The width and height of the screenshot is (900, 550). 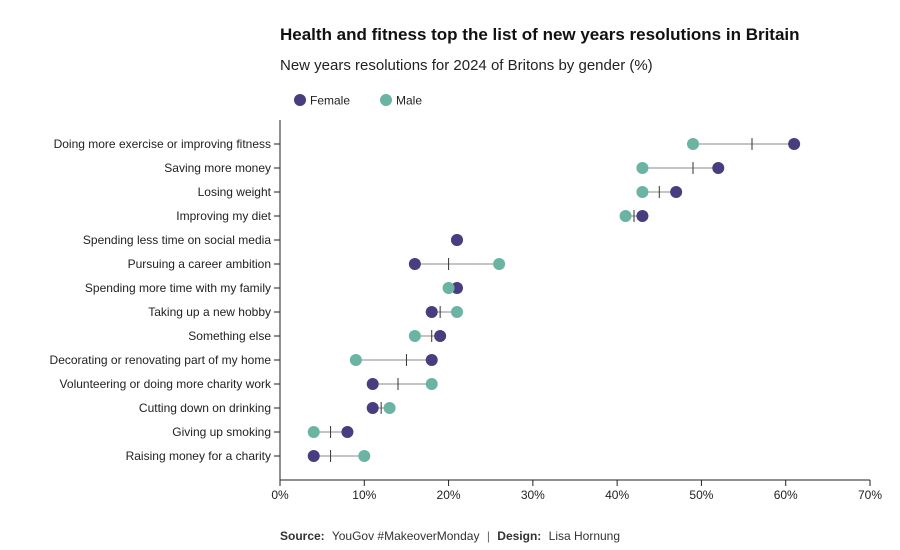 I want to click on x-tick-label: 20%, so click(x=449, y=495).